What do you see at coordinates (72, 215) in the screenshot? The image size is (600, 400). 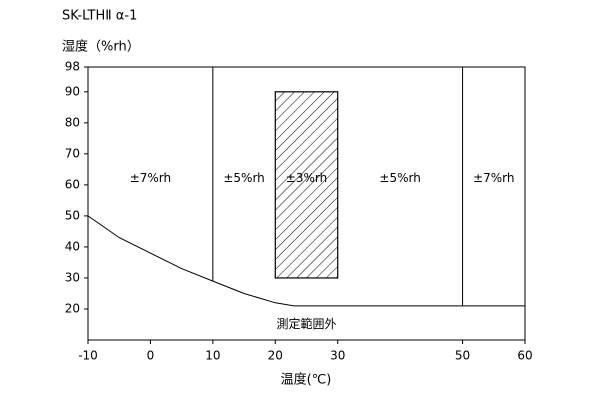 I see `y-tick-label: 50` at bounding box center [72, 215].